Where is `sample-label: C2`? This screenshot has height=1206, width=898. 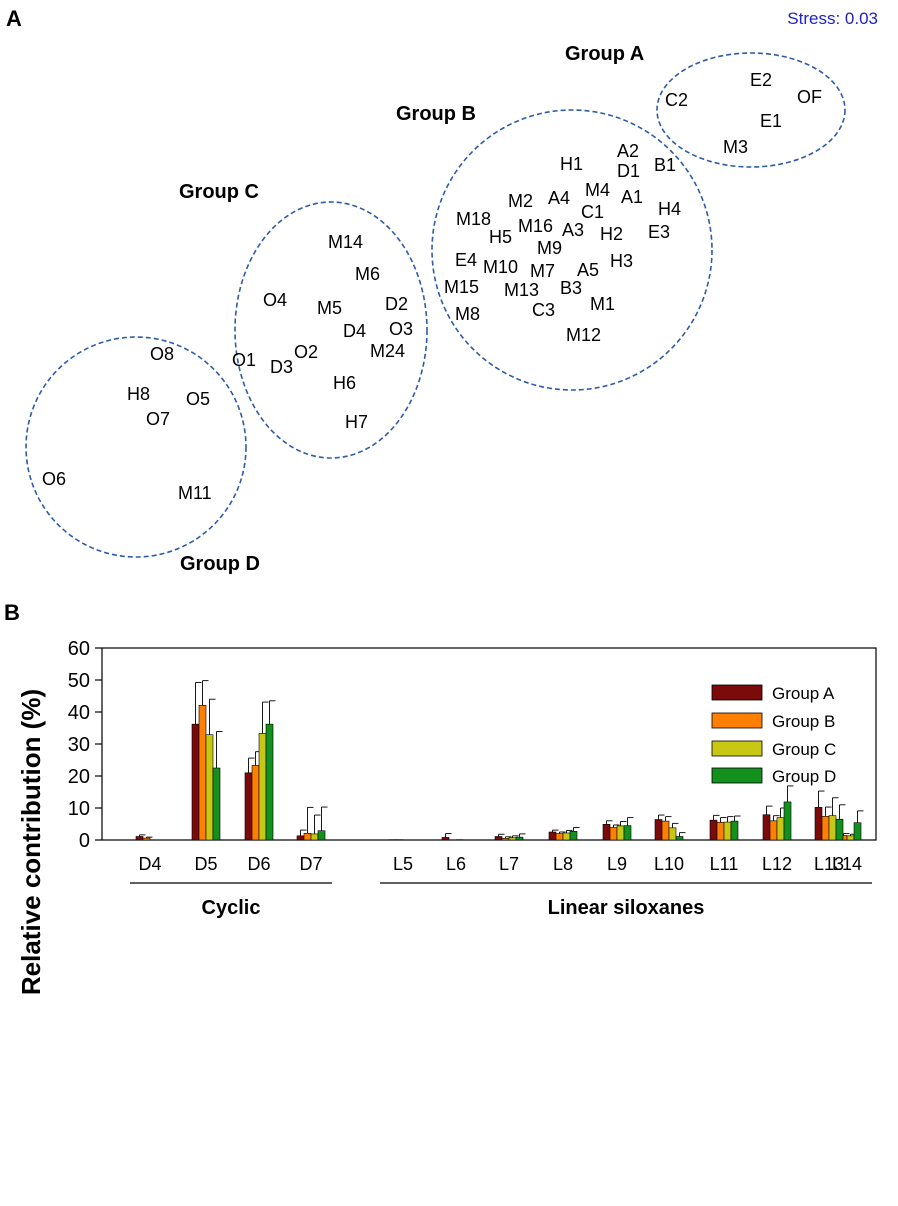
sample-label: C2 is located at coordinates (676, 100).